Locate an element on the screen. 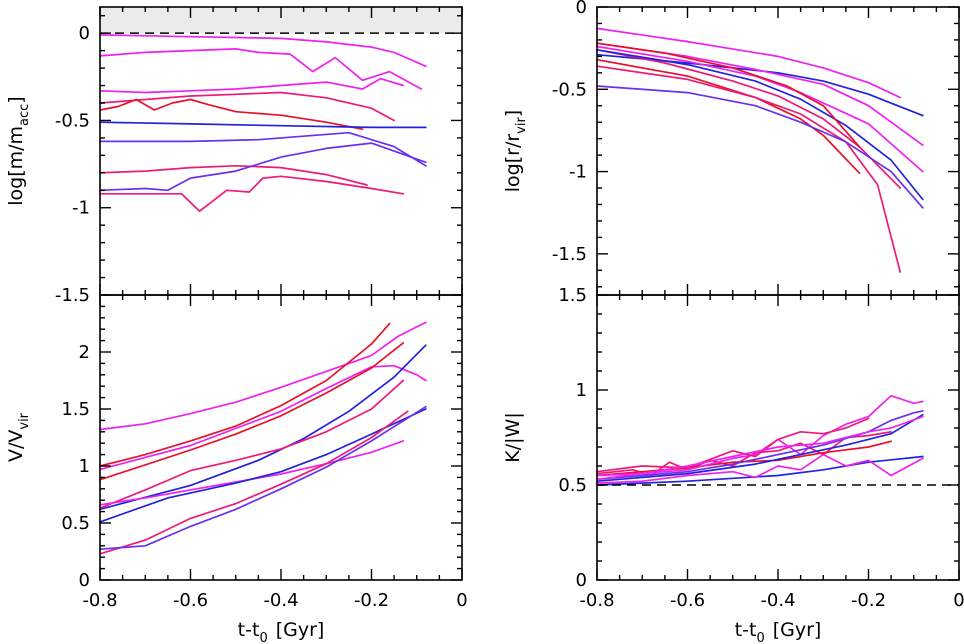 Image resolution: width=964 pixels, height=644 pixels. y-axis-label: log[m/macc] is located at coordinates (18, 150).